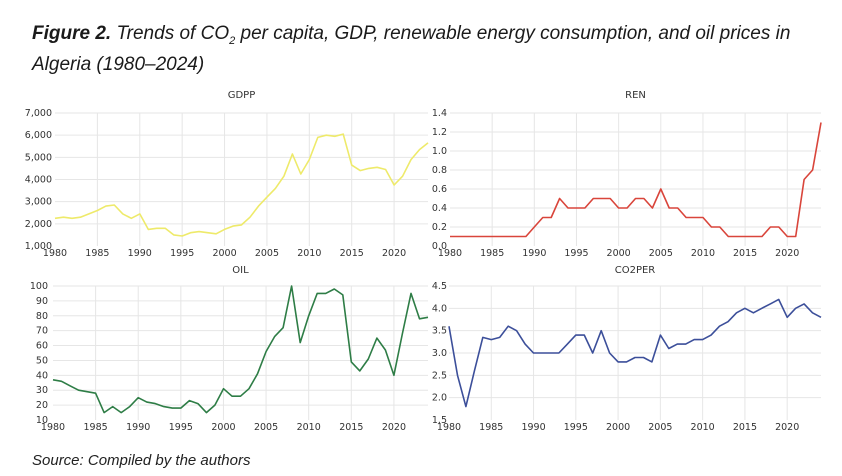  What do you see at coordinates (141, 460) in the screenshot?
I see `source-note: Source: Compiled by the authors` at bounding box center [141, 460].